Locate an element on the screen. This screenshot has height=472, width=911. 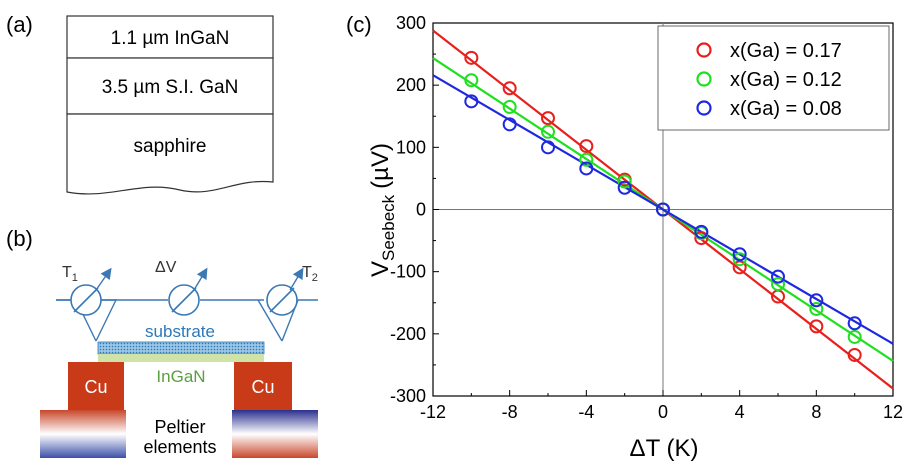
layer-gan is located at coordinates (170, 86).